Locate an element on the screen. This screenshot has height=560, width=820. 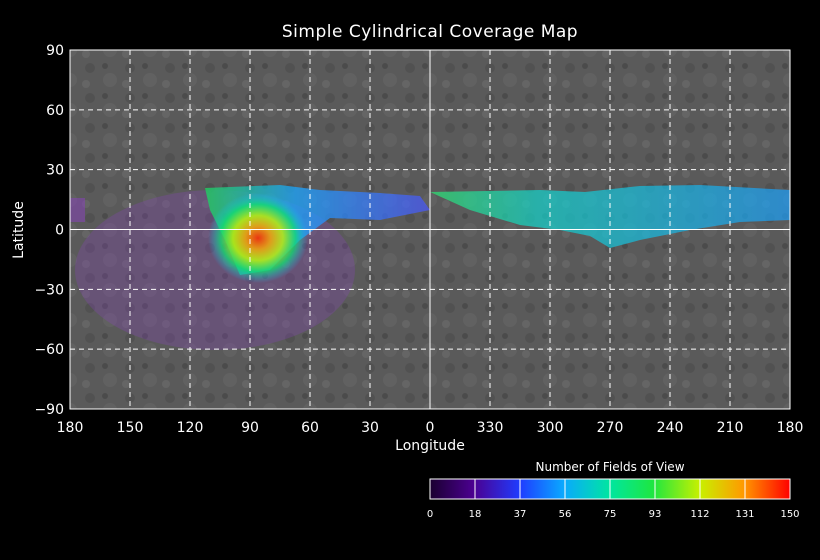
x-tick-label: 210 is located at coordinates (730, 428).